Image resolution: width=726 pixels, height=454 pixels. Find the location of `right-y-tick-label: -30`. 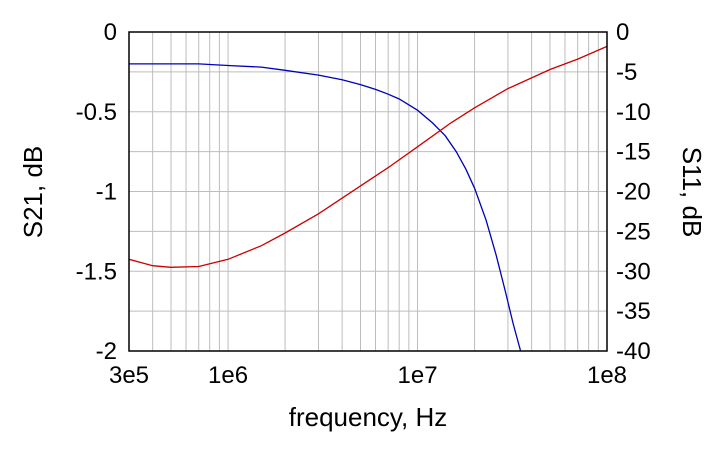

right-y-tick-label: -30 is located at coordinates (633, 271).